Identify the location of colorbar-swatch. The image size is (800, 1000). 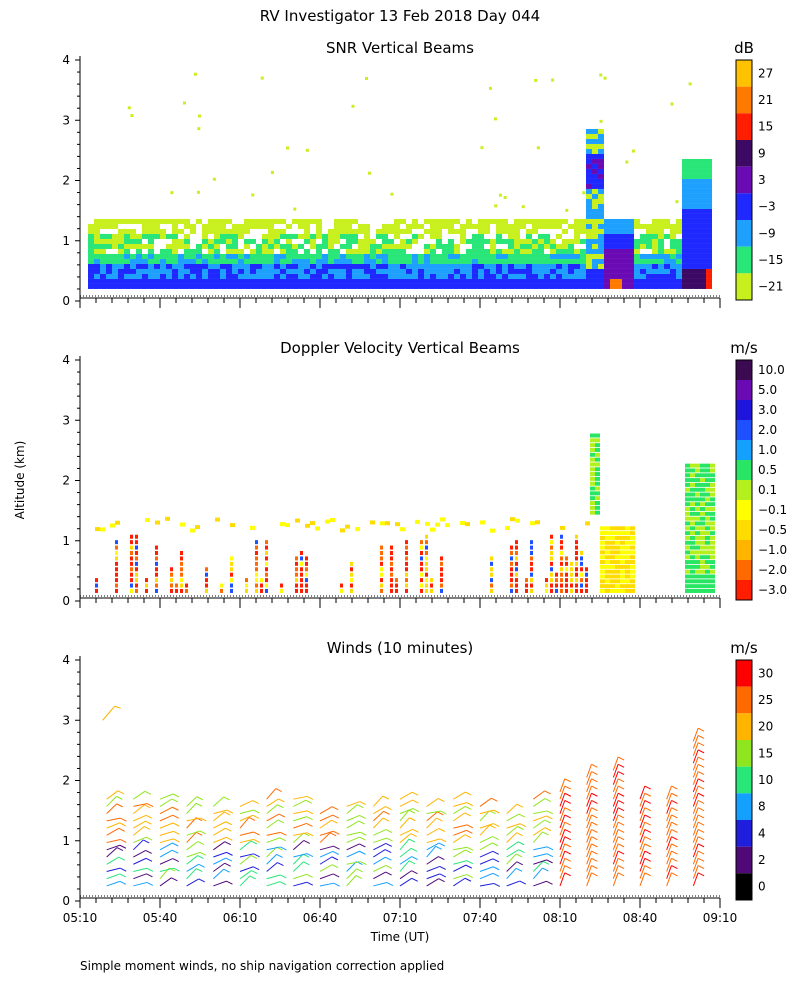
(744, 860).